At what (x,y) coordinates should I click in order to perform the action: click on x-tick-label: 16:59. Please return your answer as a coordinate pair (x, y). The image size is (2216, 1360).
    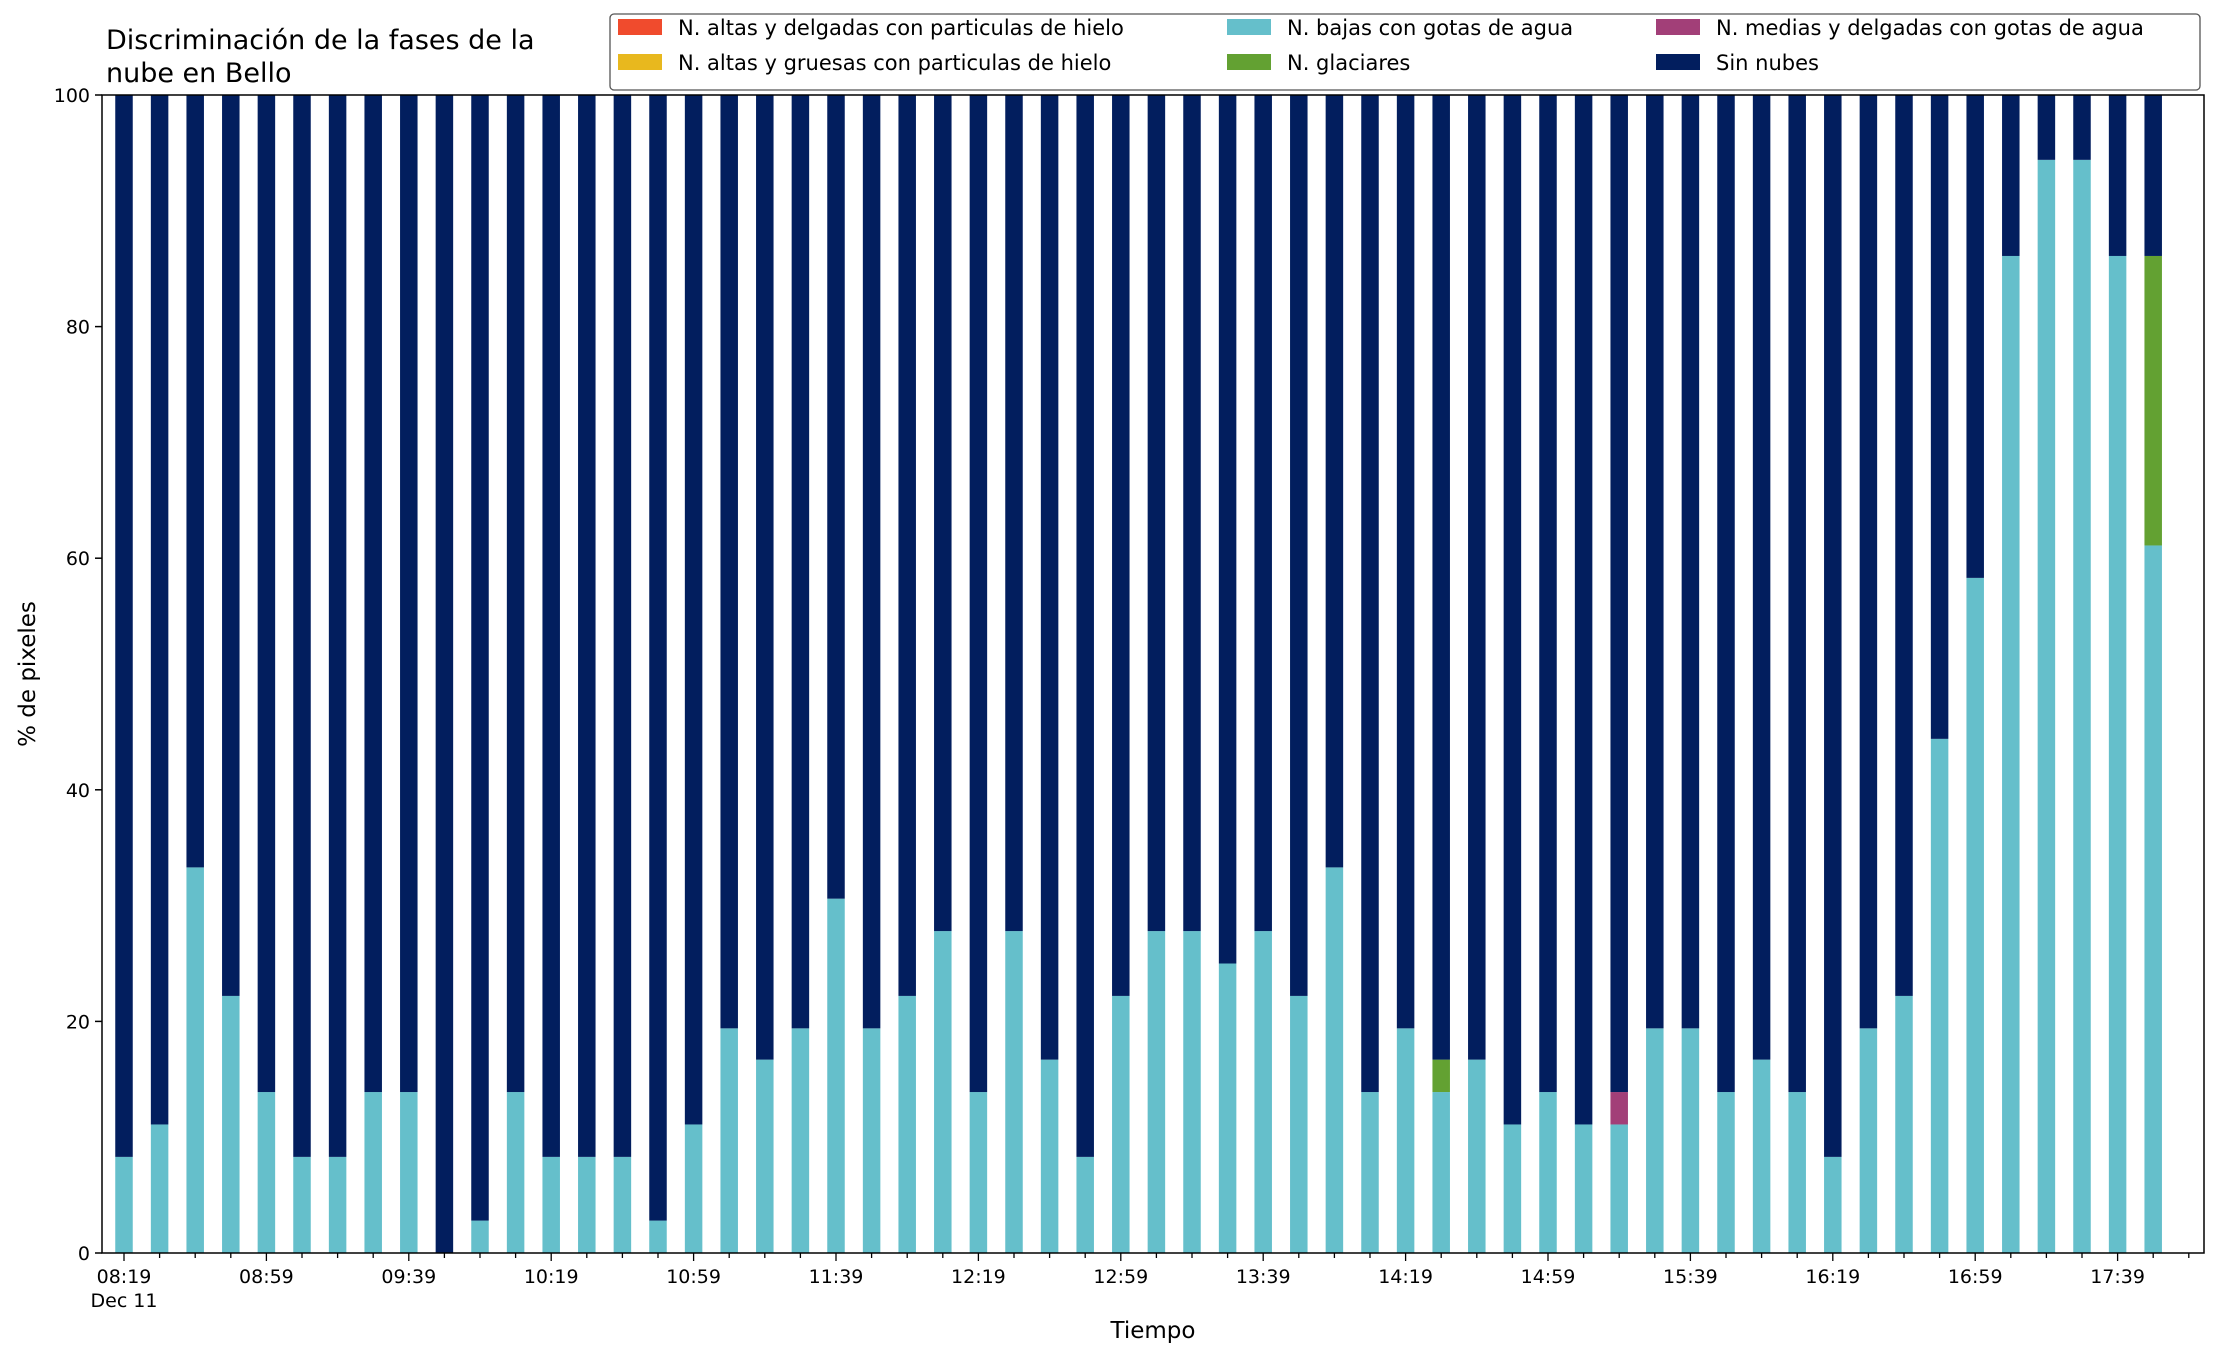
    Looking at the image, I should click on (1975, 1277).